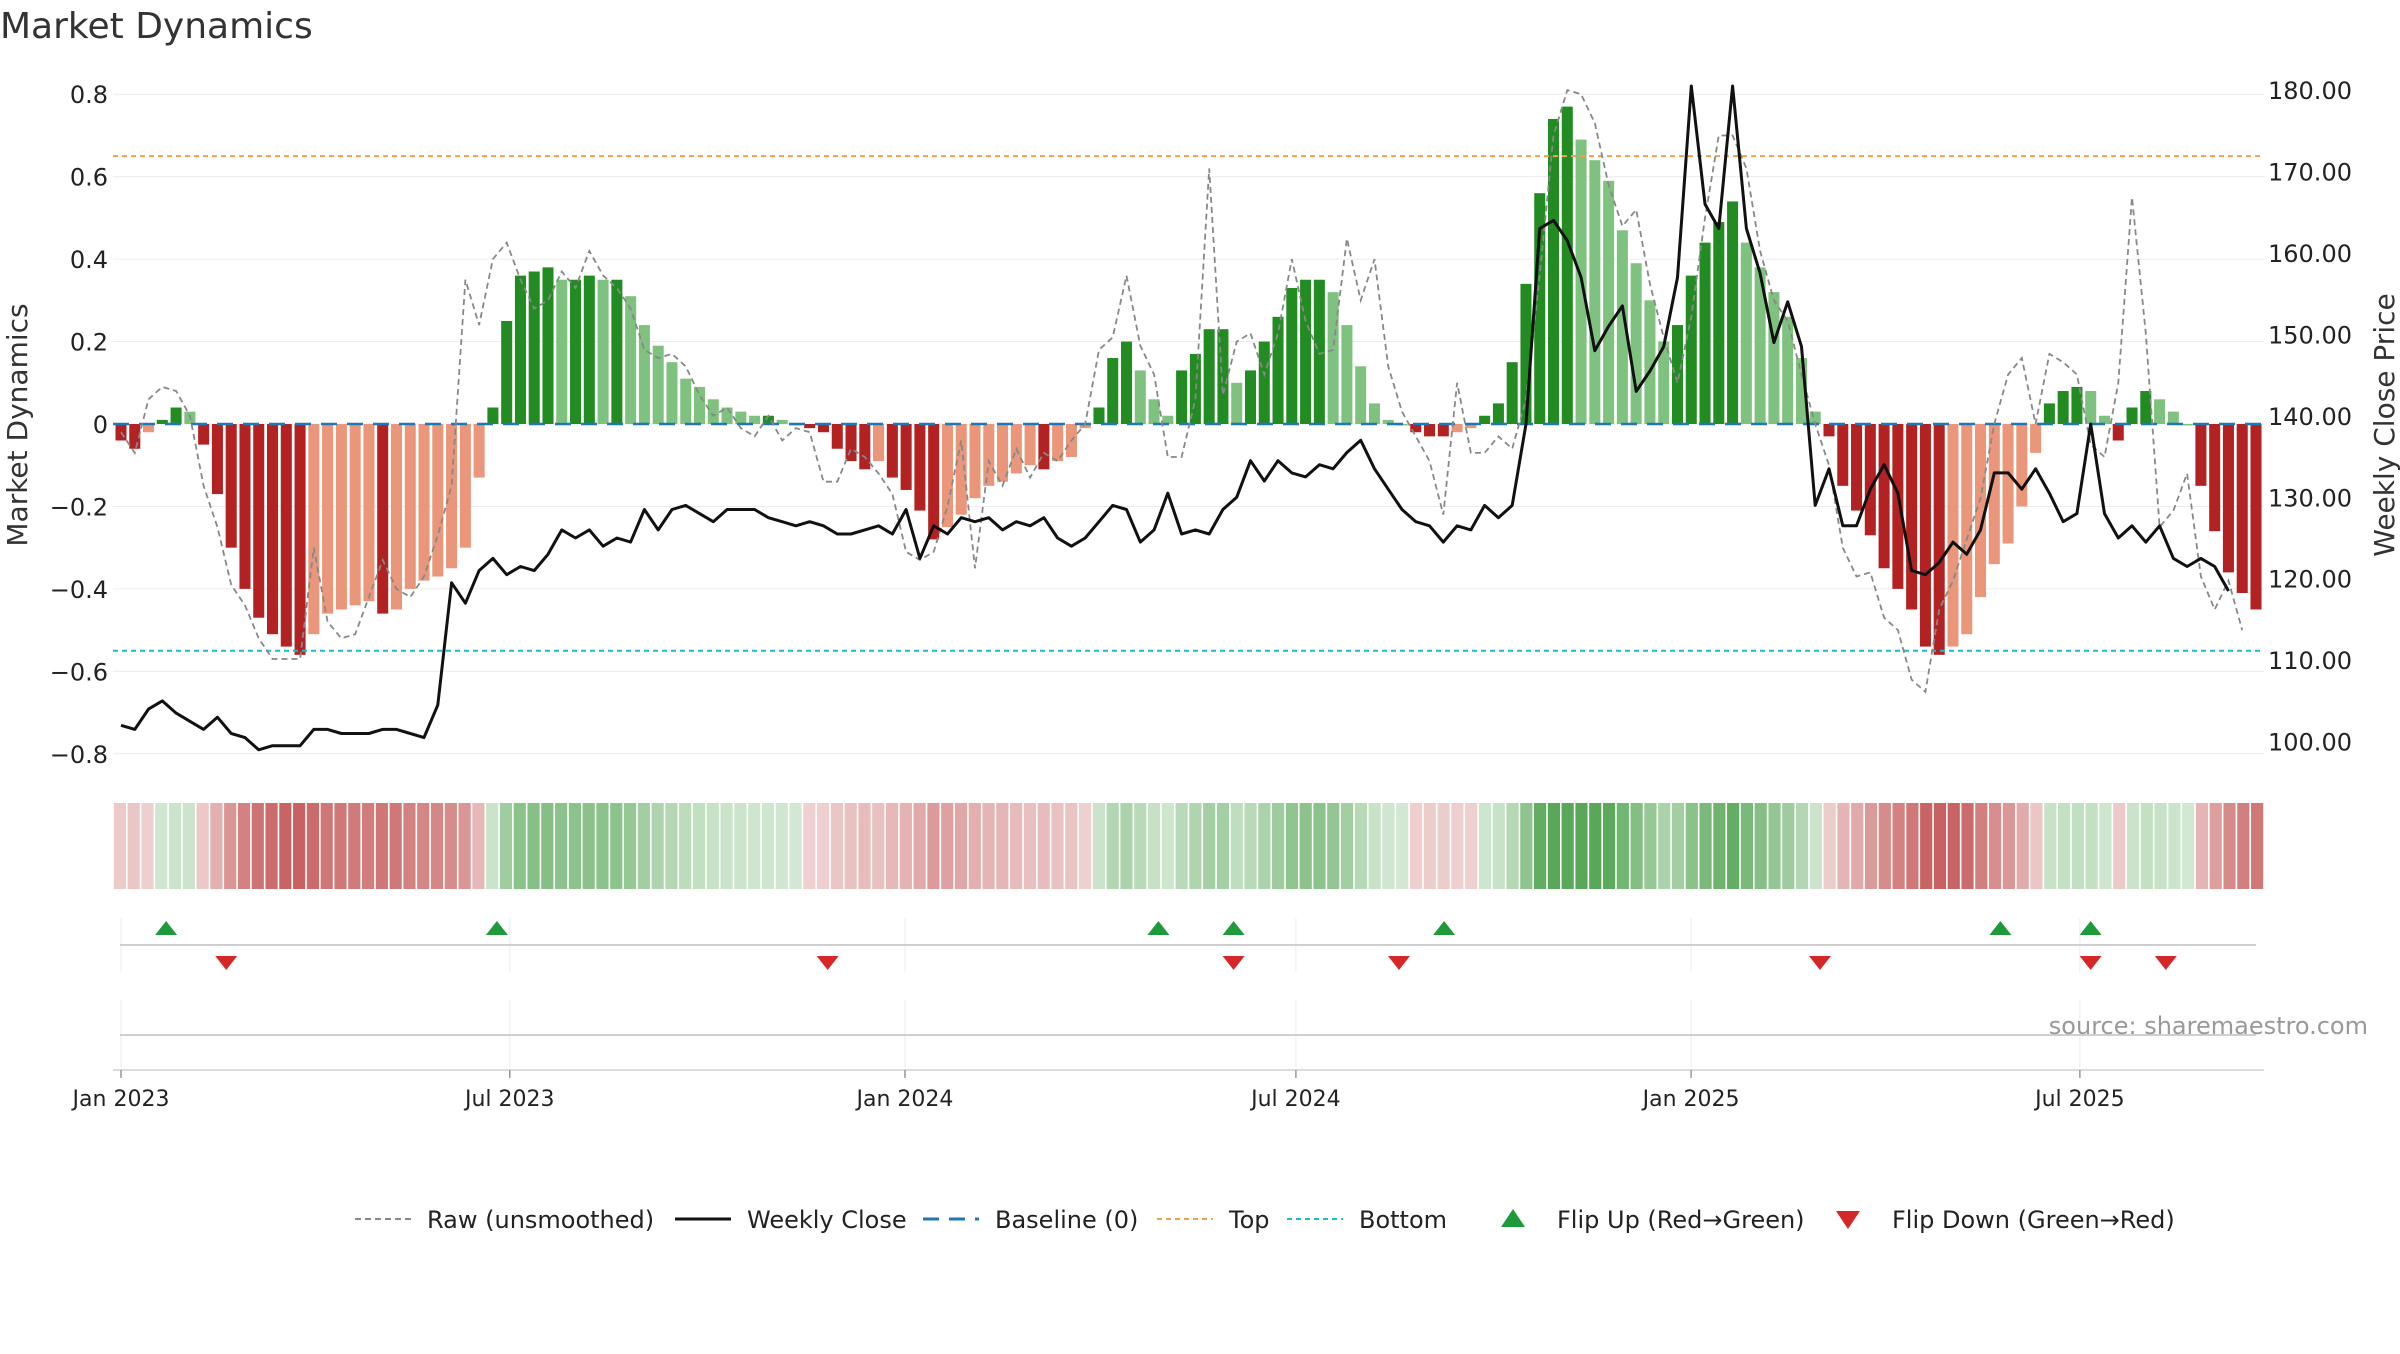  What do you see at coordinates (2079, 1099) in the screenshot?
I see `x-tick-label: Jul 2025` at bounding box center [2079, 1099].